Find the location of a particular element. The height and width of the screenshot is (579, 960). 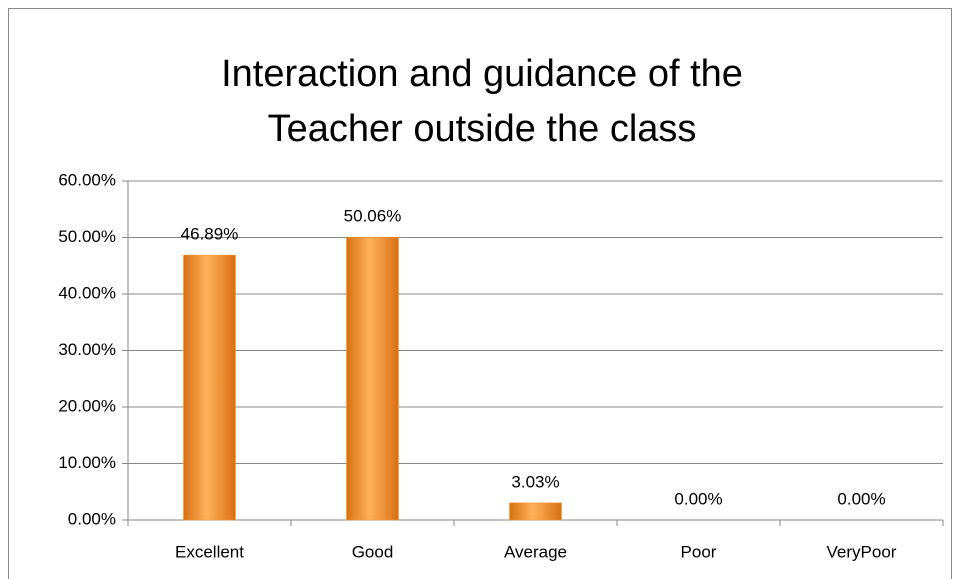

y-tick-label: 60.00% is located at coordinates (87, 179).